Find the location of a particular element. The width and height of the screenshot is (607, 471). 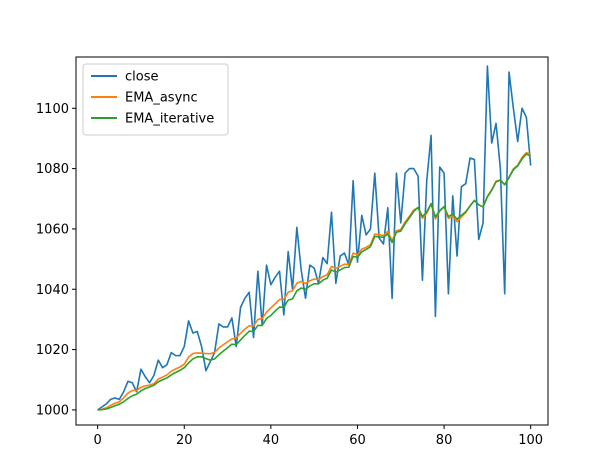

x-tick-label: 60 is located at coordinates (357, 440).